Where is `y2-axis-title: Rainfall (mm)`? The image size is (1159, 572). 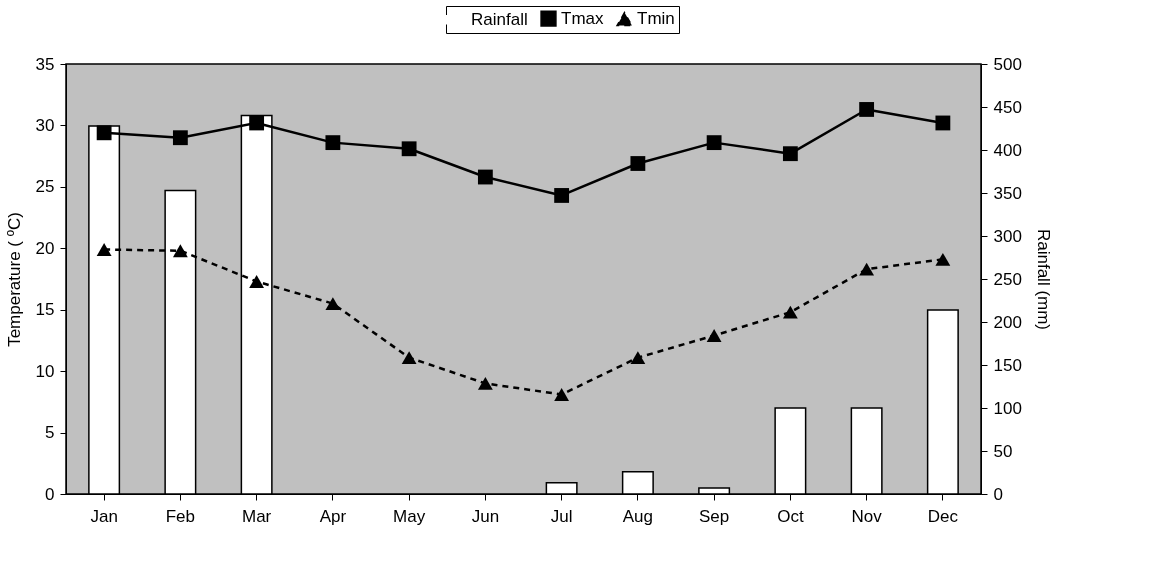
y2-axis-title: Rainfall (mm) is located at coordinates (1043, 279).